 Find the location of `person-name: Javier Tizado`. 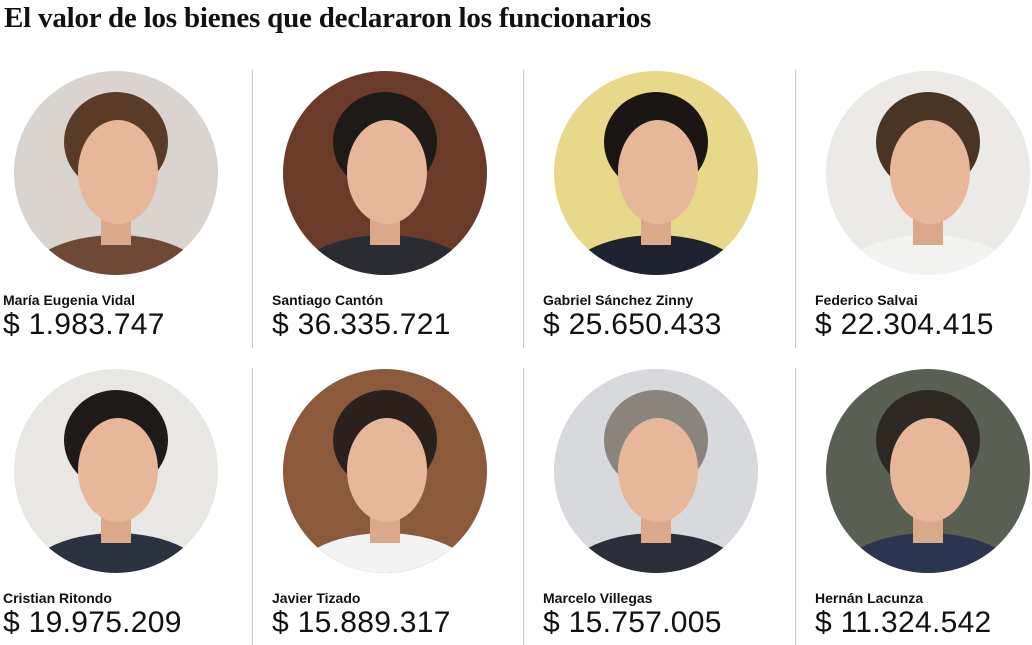

person-name: Javier Tizado is located at coordinates (316, 598).